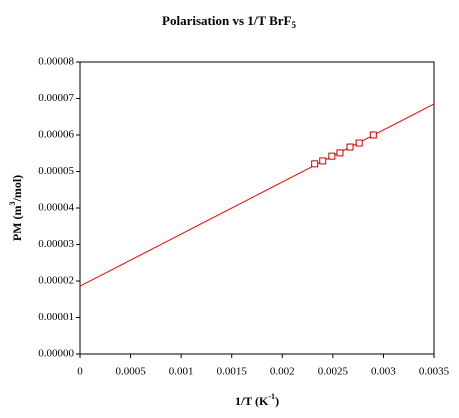 This screenshot has width=459, height=418. What do you see at coordinates (56, 244) in the screenshot?
I see `y-tick-label: 0.00003` at bounding box center [56, 244].